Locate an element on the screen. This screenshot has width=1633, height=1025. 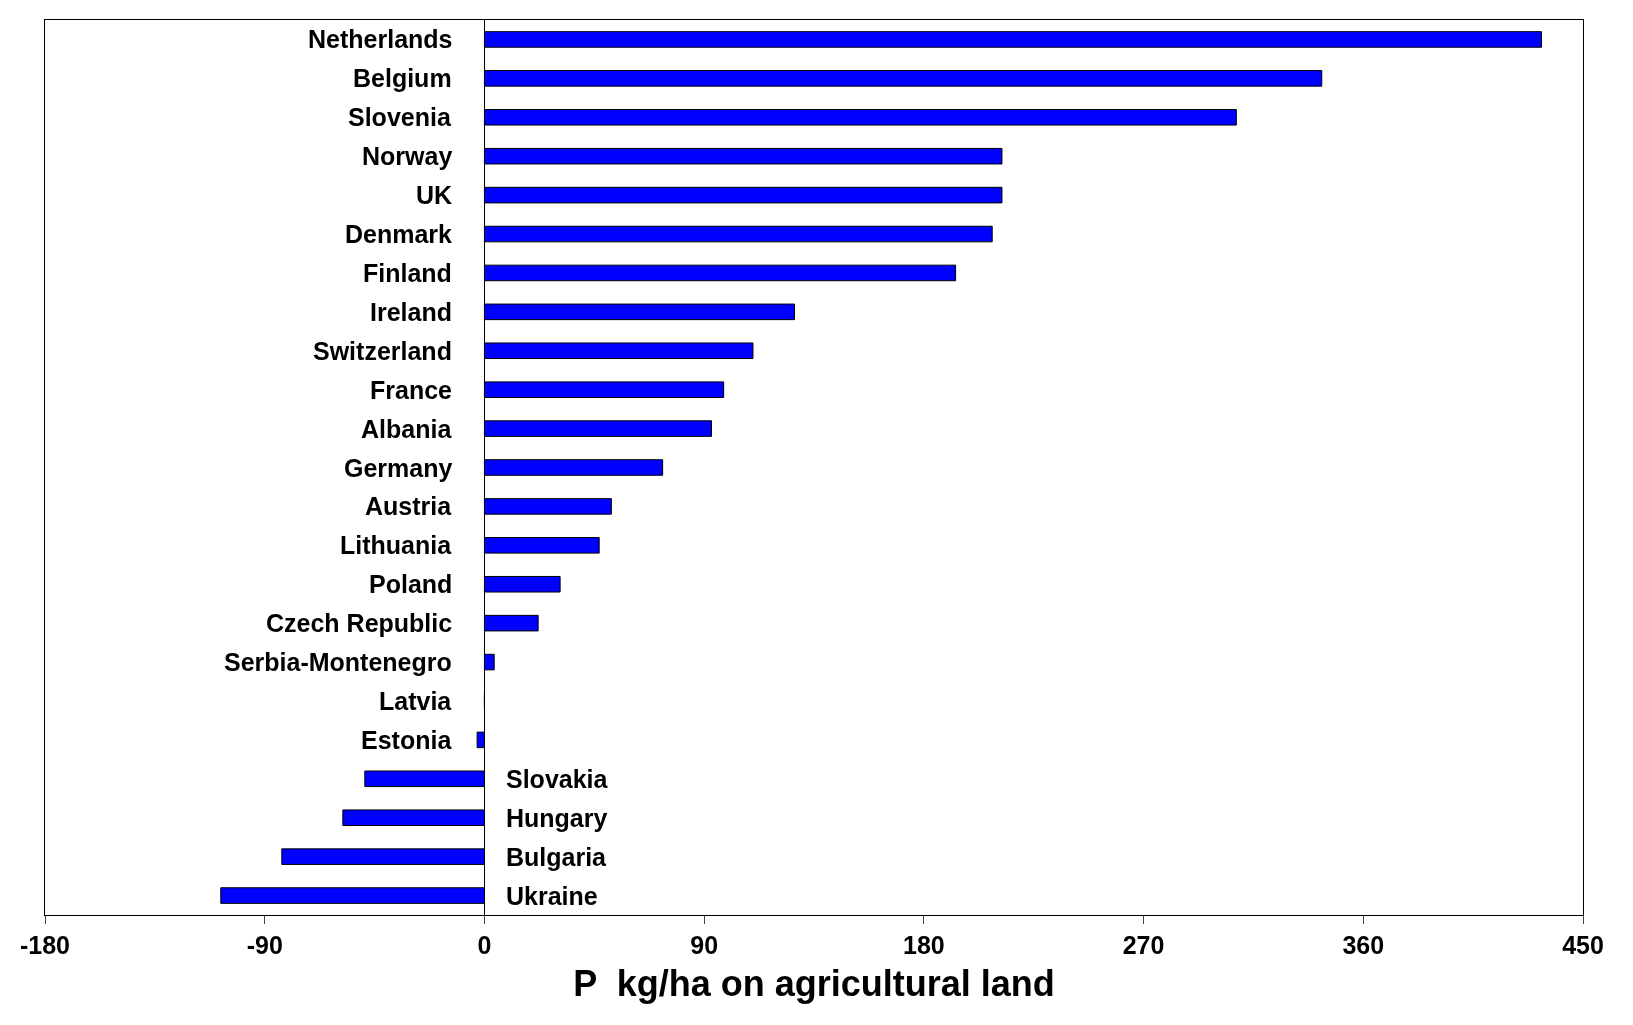
y-tick-label: Estonia is located at coordinates (407, 740).